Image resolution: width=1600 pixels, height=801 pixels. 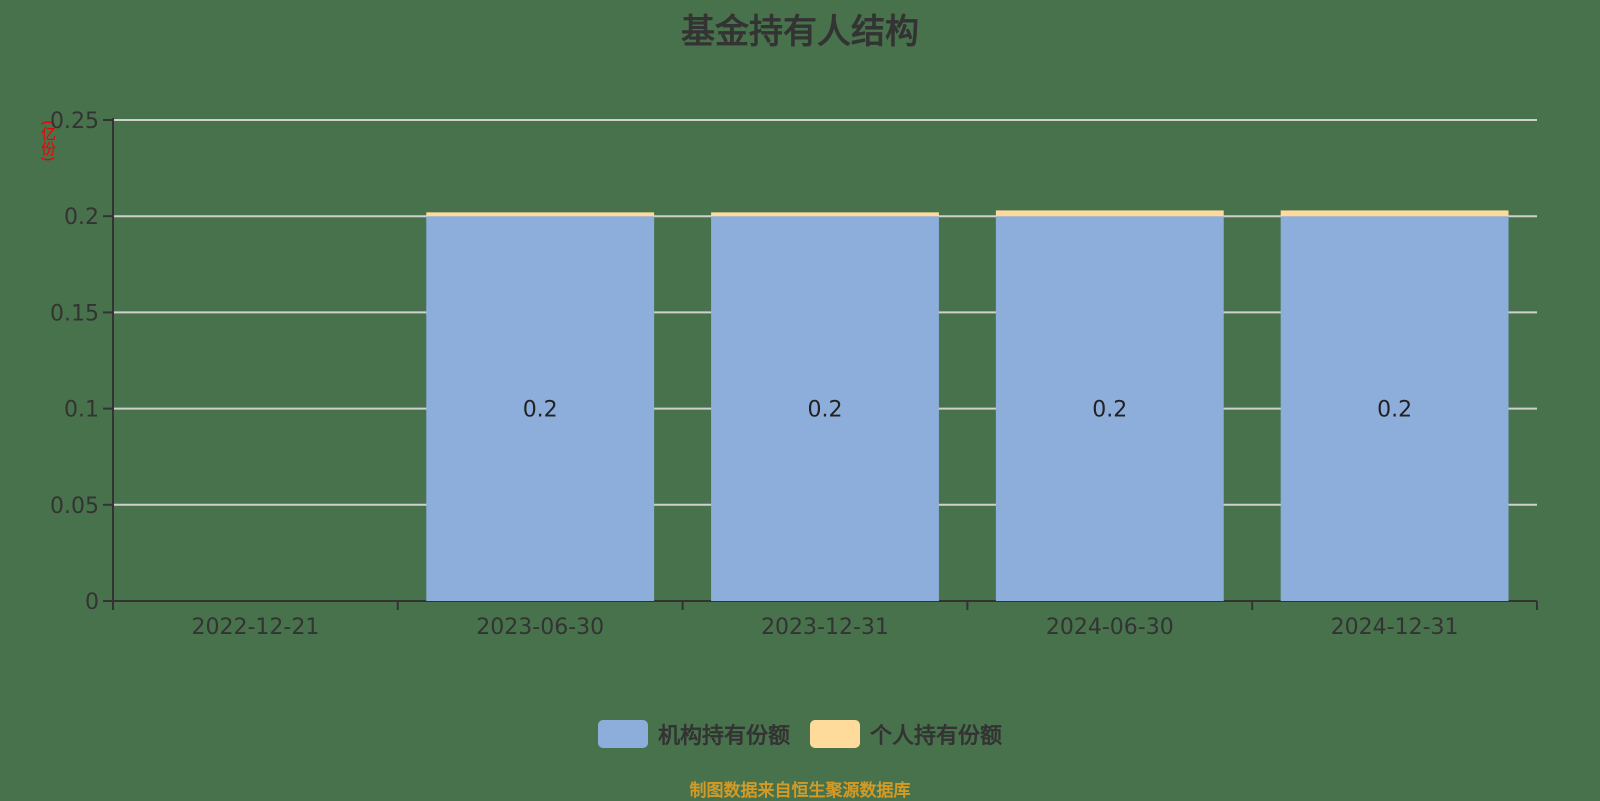 I want to click on legend-label: 机构持有份额, so click(x=723, y=736).